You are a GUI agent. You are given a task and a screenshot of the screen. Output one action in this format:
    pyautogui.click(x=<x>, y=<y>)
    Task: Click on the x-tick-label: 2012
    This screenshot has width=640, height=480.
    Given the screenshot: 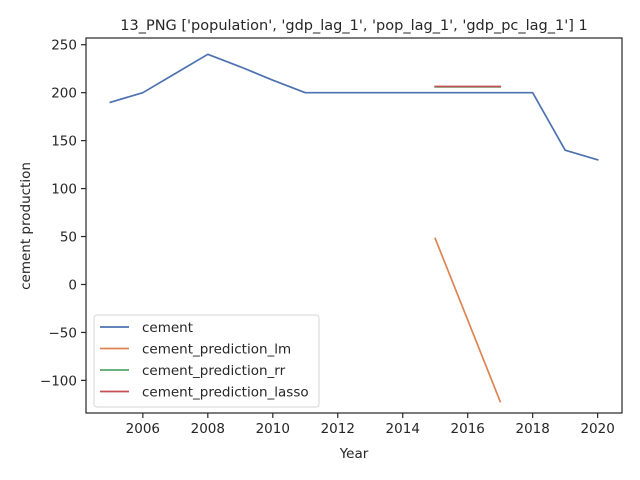 What is the action you would take?
    pyautogui.click(x=338, y=429)
    